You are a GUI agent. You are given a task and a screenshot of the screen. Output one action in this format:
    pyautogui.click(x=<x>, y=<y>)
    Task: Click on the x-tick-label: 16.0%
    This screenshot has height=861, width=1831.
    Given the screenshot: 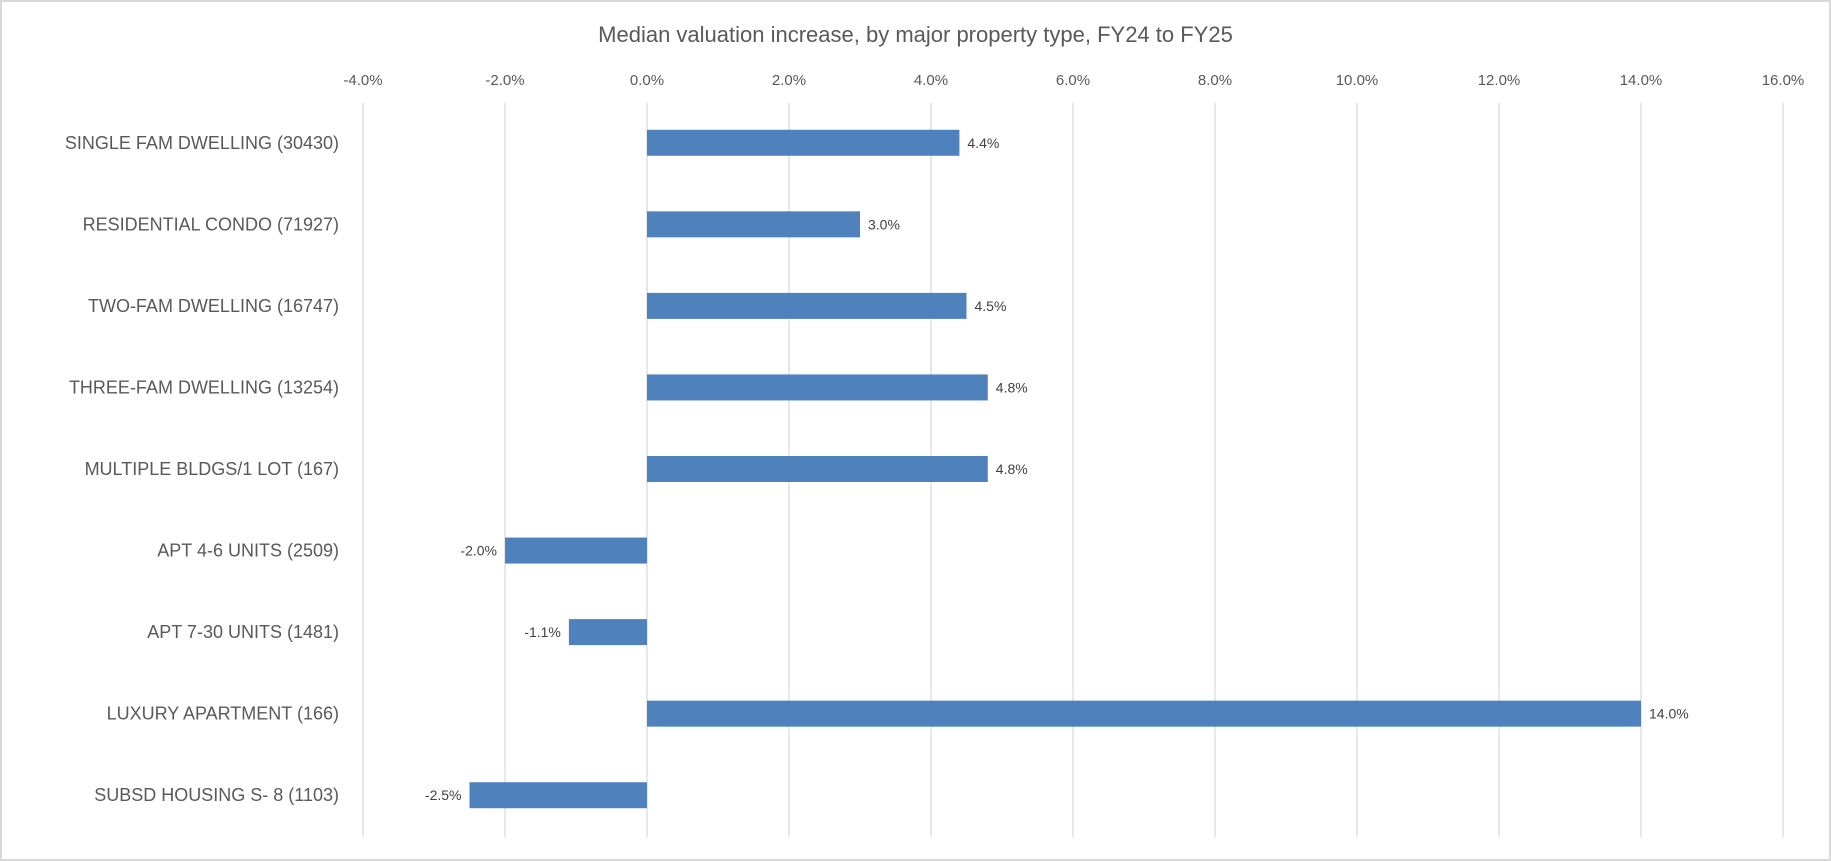 What is the action you would take?
    pyautogui.click(x=1783, y=80)
    